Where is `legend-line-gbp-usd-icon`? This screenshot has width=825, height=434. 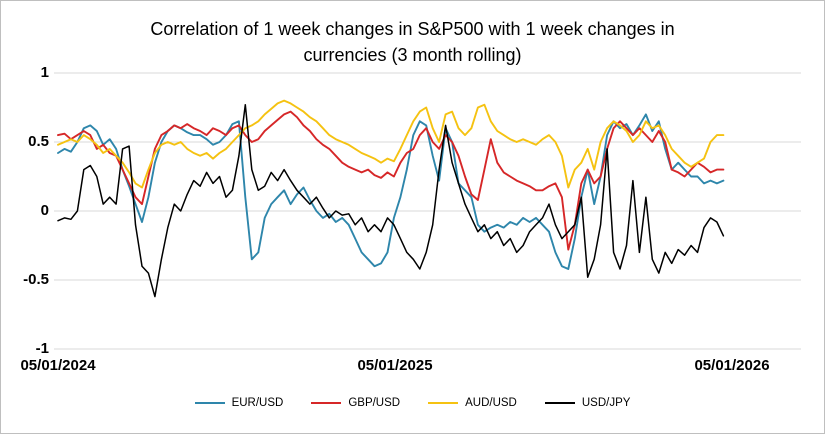
legend-line-gbp-usd-icon is located at coordinates (326, 403).